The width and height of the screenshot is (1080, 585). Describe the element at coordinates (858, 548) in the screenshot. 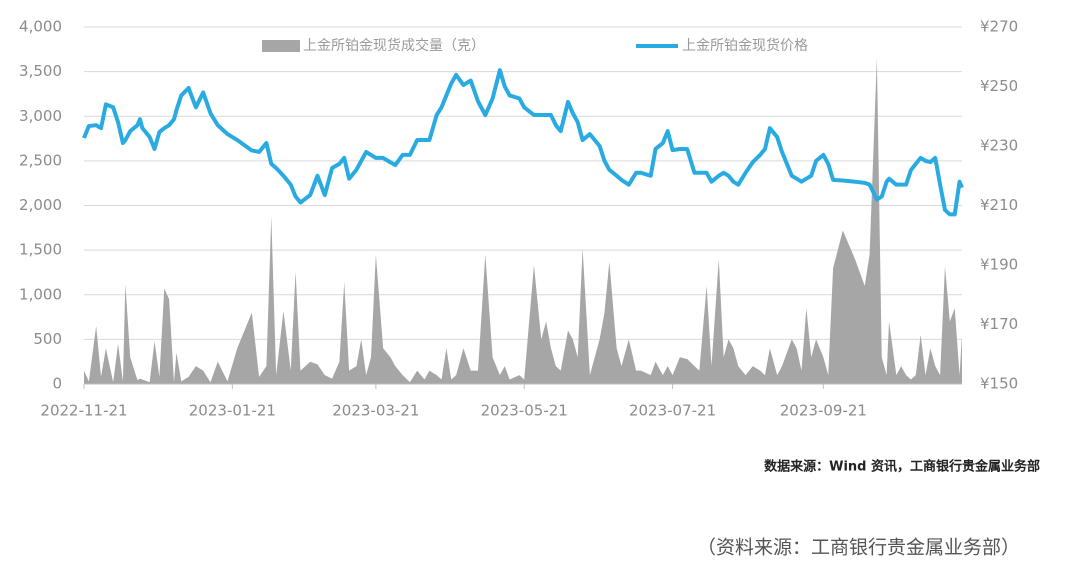

I see `caption: （资料来源：工商银行贵金属业务部）` at that location.